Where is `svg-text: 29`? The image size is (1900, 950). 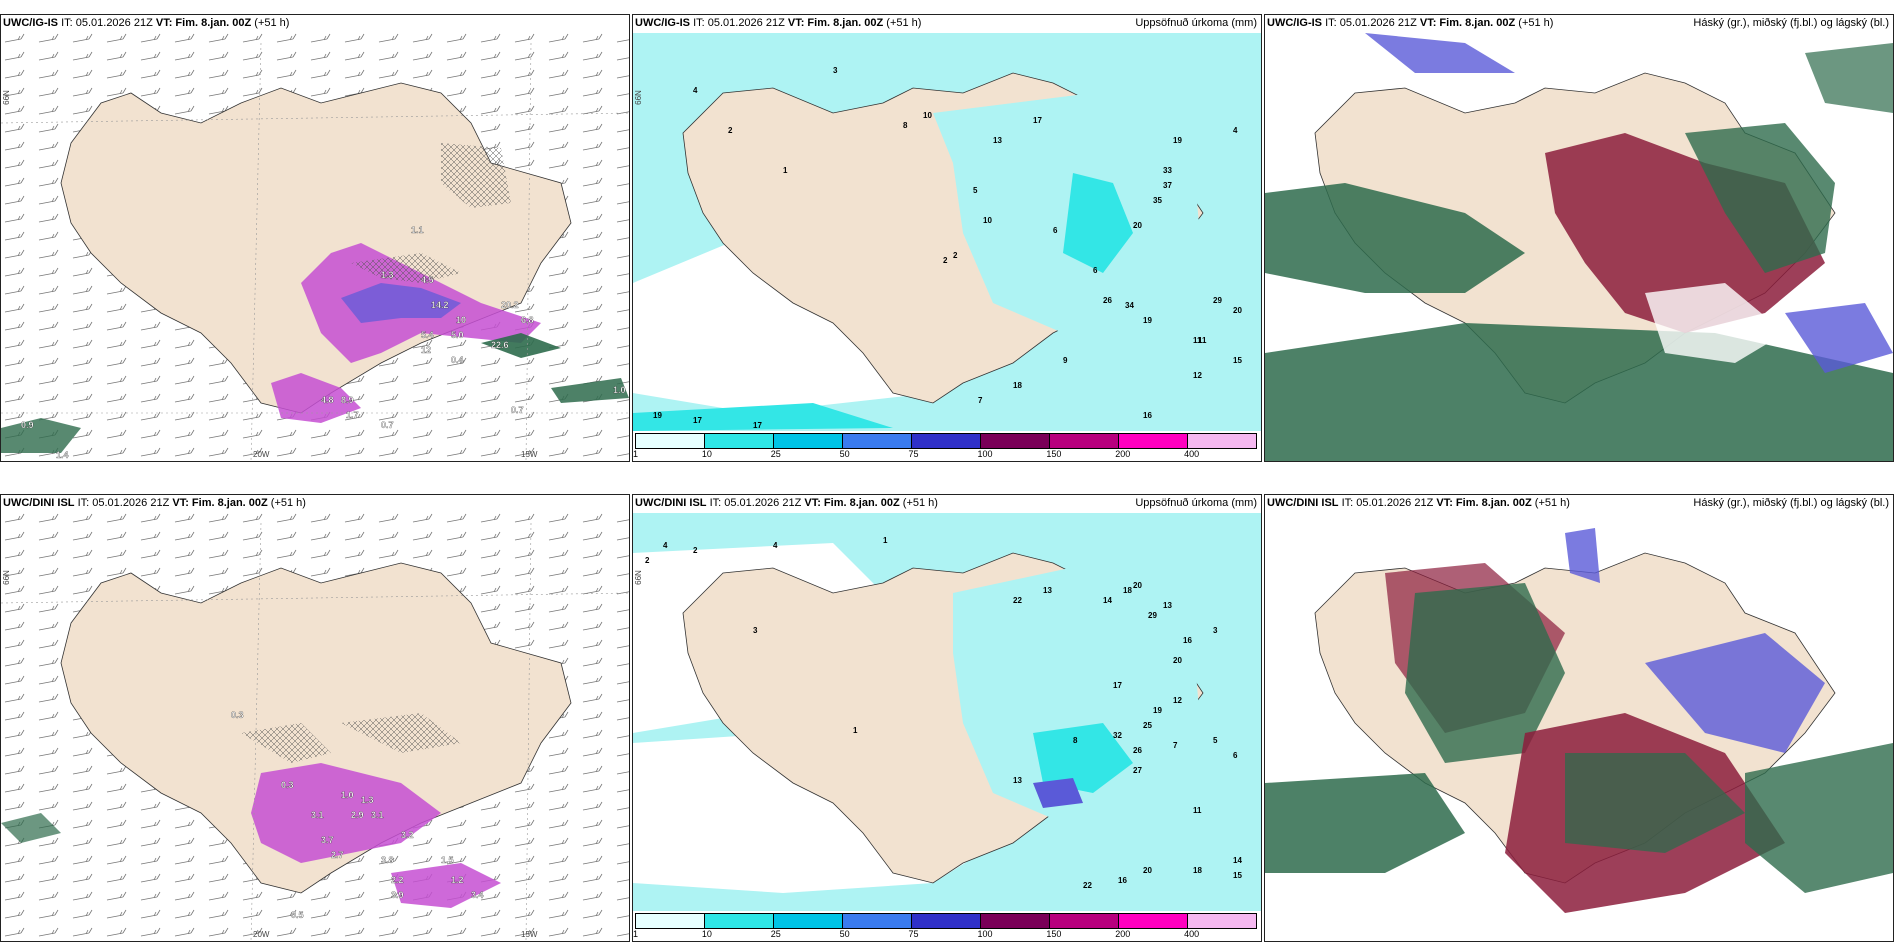 svg-text: 29 is located at coordinates (1152, 615).